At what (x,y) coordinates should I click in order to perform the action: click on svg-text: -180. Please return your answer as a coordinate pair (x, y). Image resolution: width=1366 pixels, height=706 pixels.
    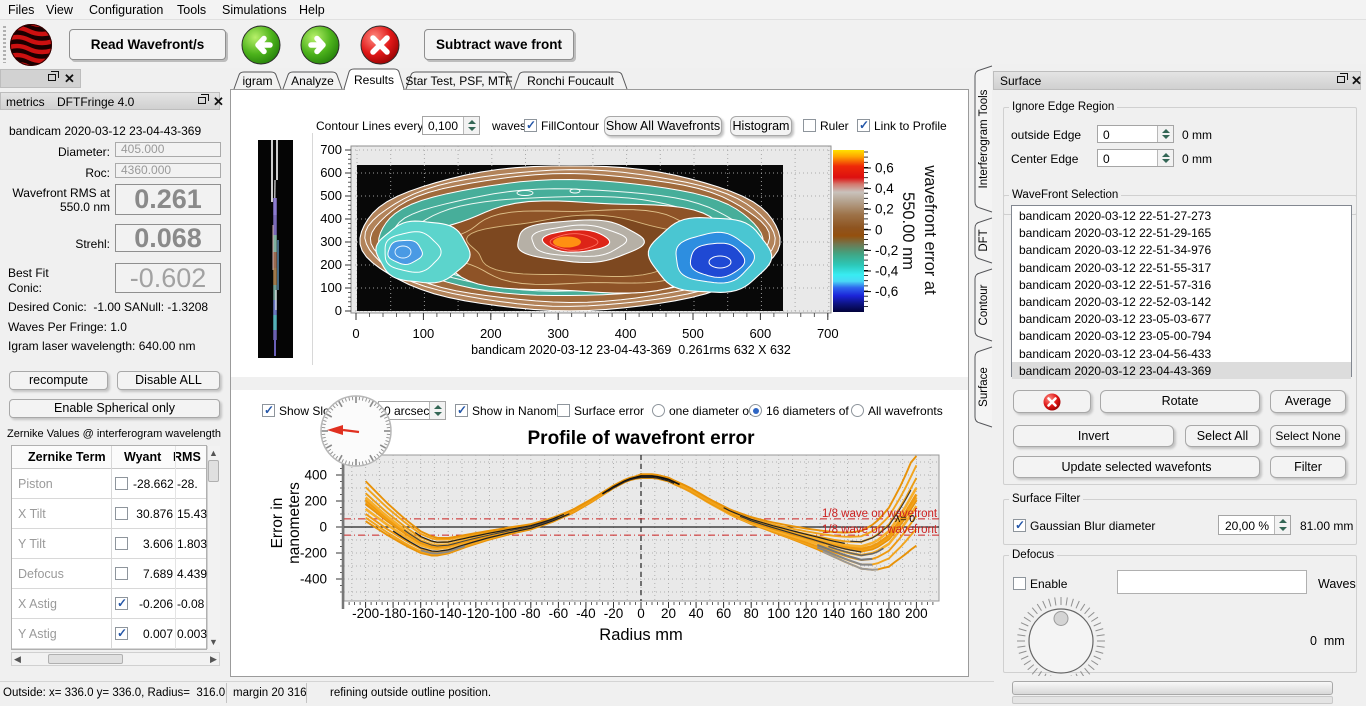
    Looking at the image, I should click on (393, 613).